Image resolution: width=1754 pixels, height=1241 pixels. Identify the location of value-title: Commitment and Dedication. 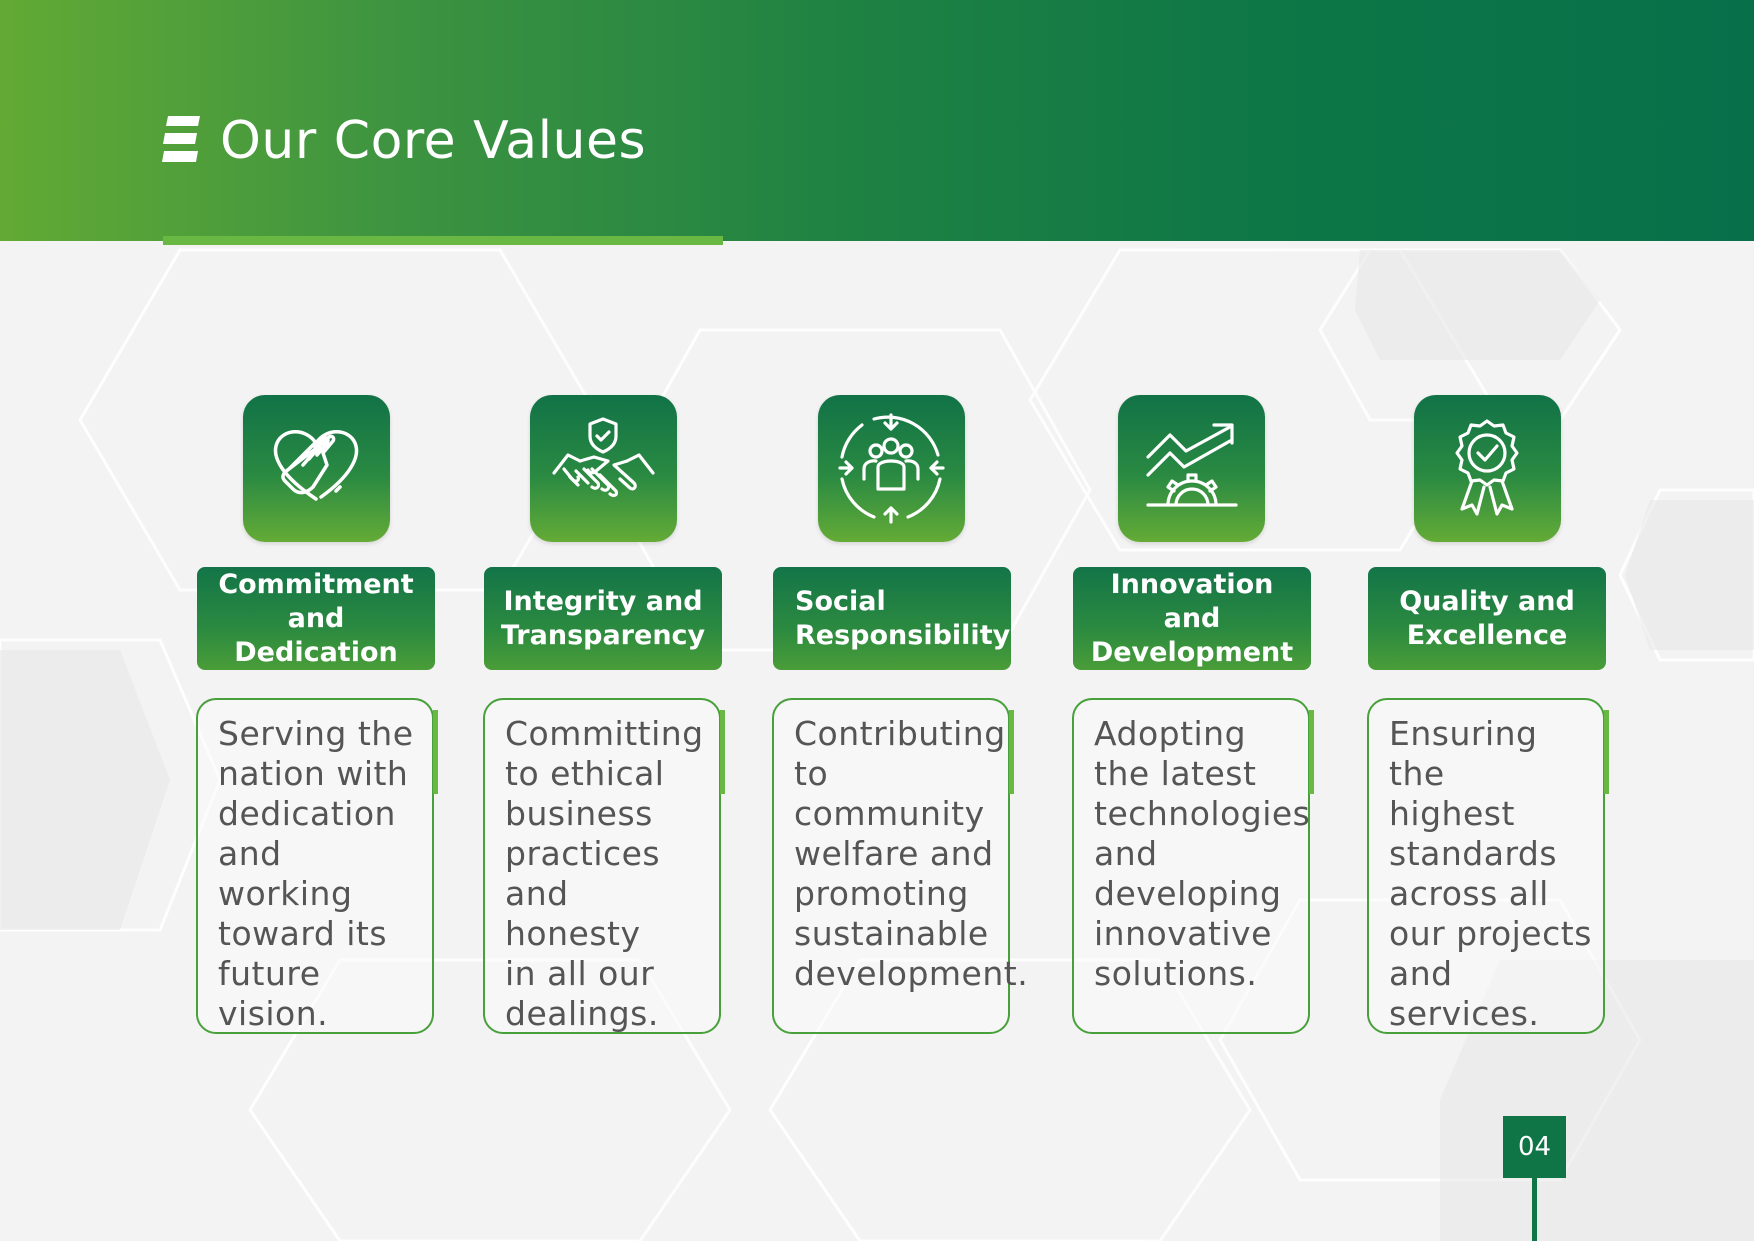
(316, 618).